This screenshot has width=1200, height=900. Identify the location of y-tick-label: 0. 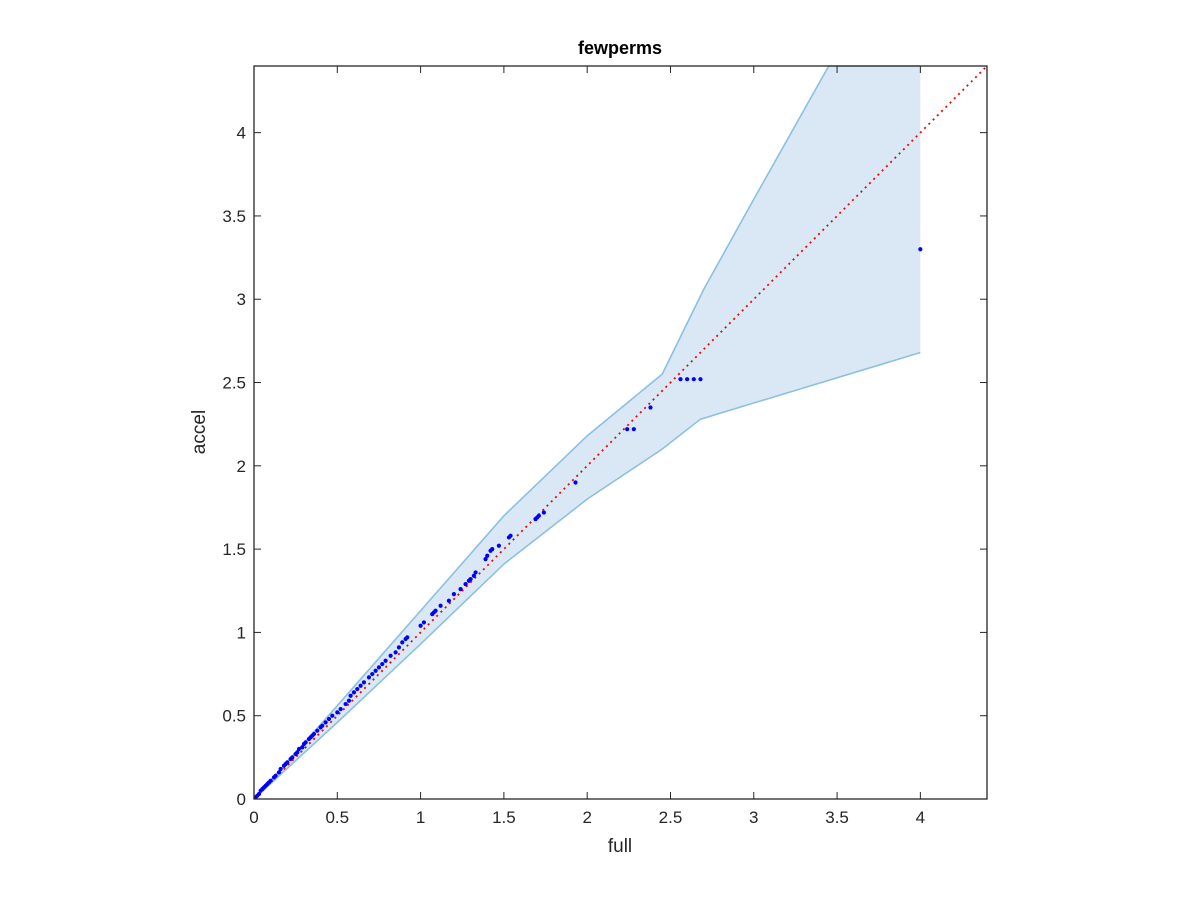
(241, 799).